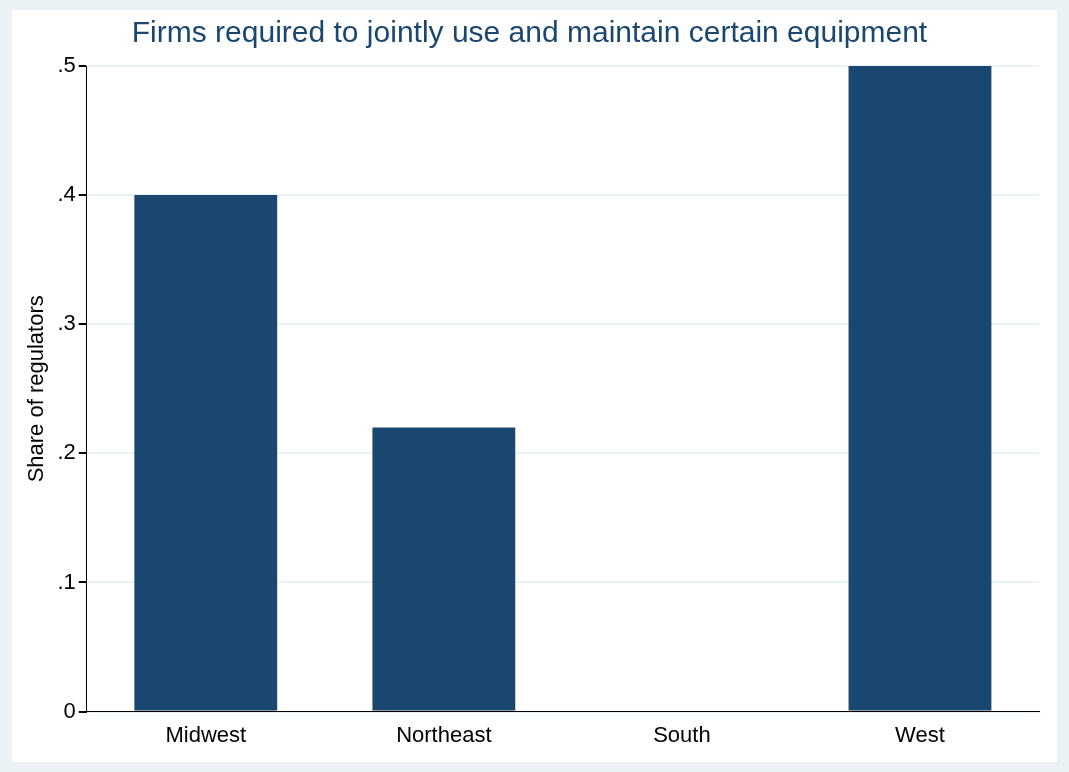 The width and height of the screenshot is (1069, 772). I want to click on chart-title: Firms required to jointly use and maintain certain equipment, so click(529, 32).